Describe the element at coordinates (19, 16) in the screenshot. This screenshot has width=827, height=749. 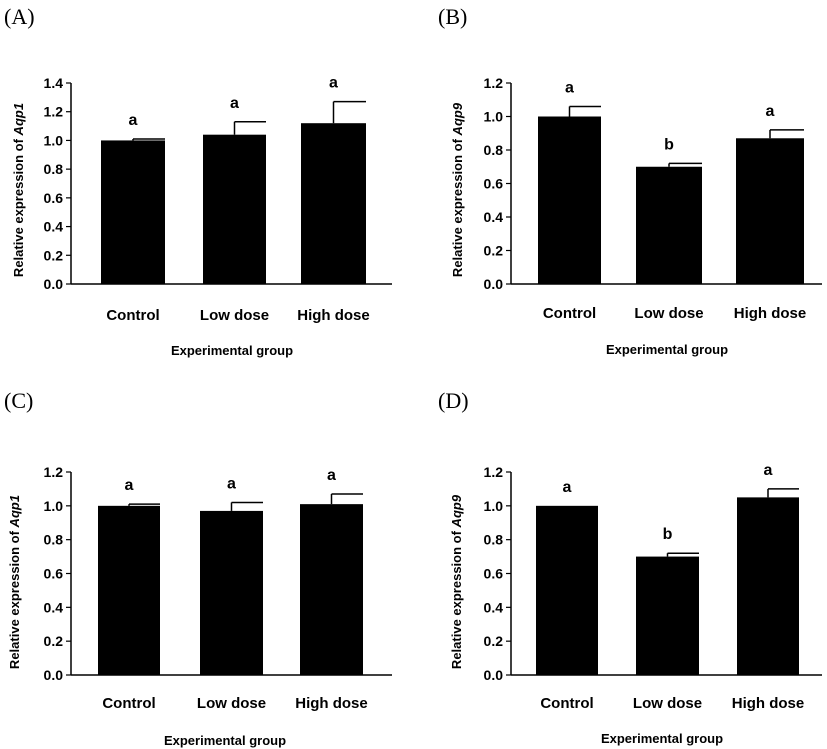
I see `panel-letter: (A)` at that location.